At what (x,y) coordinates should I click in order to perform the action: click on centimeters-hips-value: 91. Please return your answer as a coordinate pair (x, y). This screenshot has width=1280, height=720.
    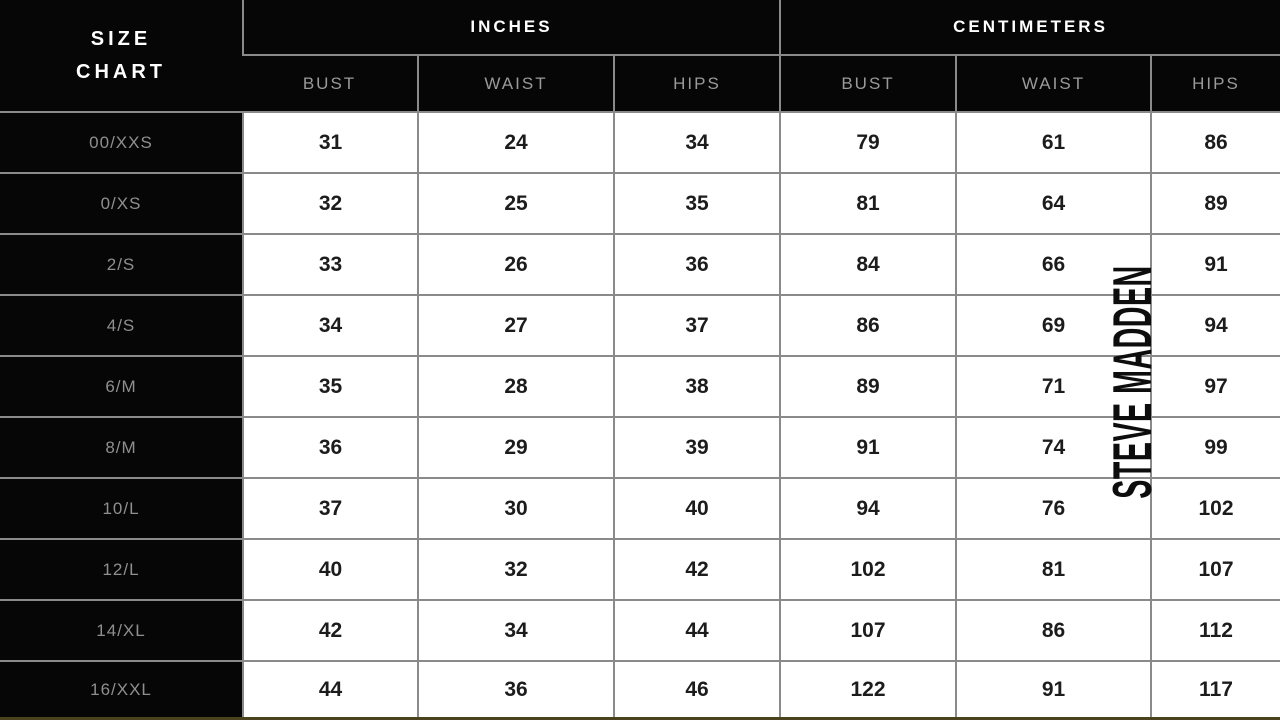
    Looking at the image, I should click on (1215, 263).